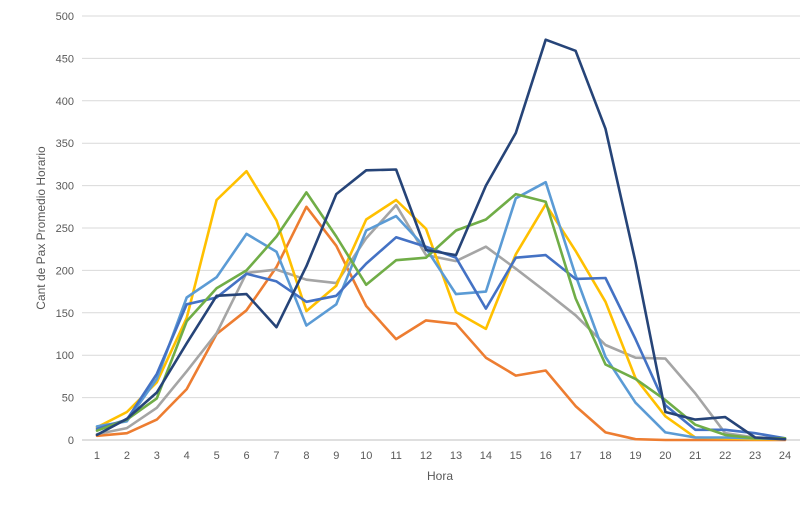 This screenshot has height=505, width=801. What do you see at coordinates (440, 476) in the screenshot?
I see `x-axis-title: Hora` at bounding box center [440, 476].